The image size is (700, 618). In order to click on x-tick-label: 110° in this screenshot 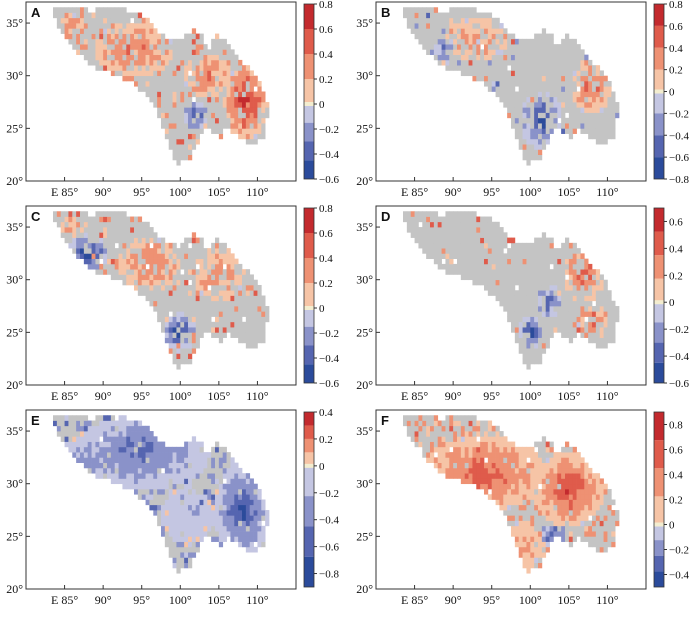, I will do `click(607, 192)`.